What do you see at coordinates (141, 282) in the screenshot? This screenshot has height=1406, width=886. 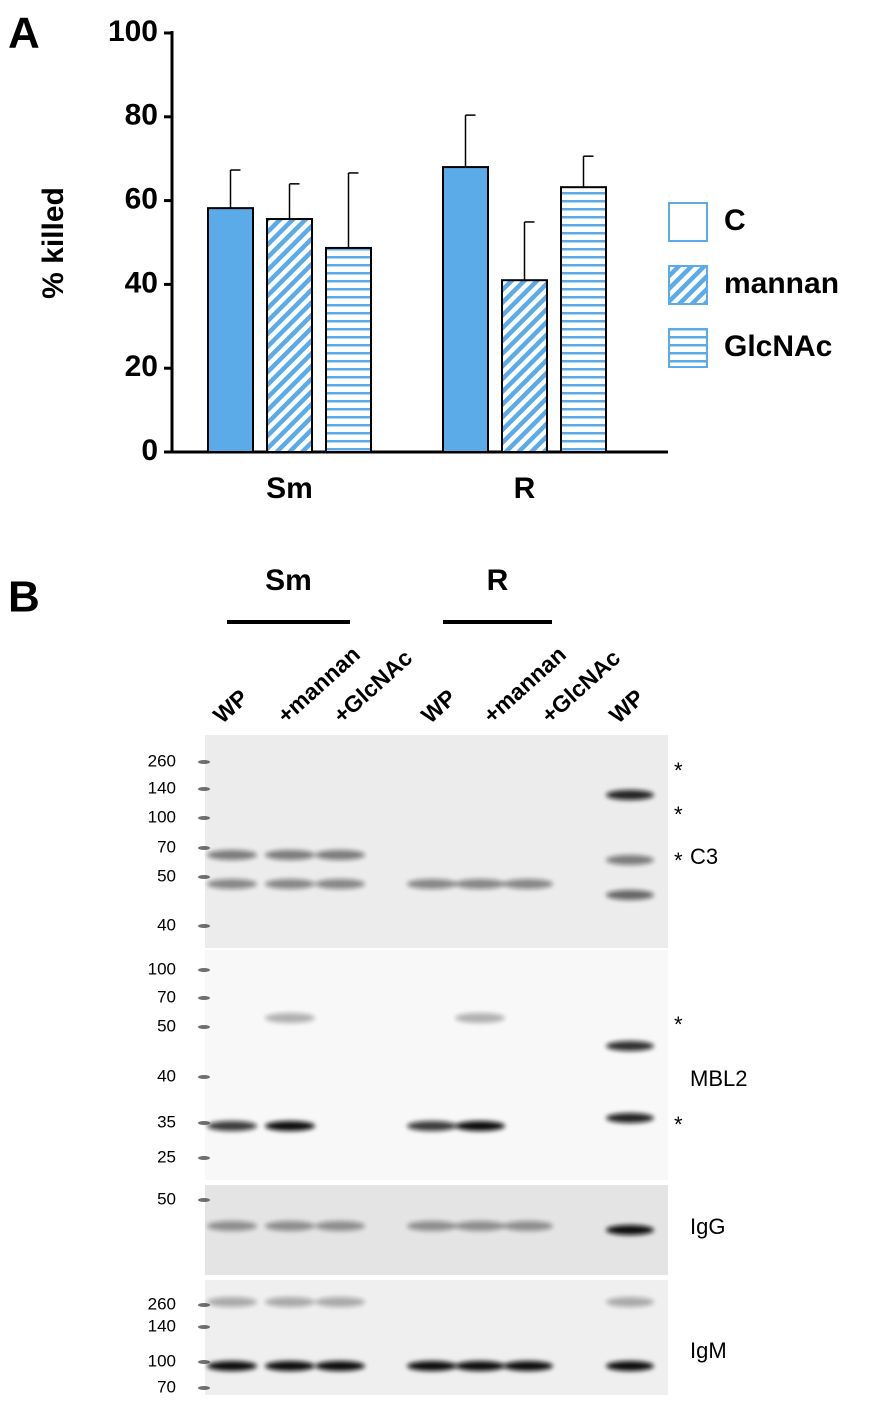 I see `y-tick-label: 40` at bounding box center [141, 282].